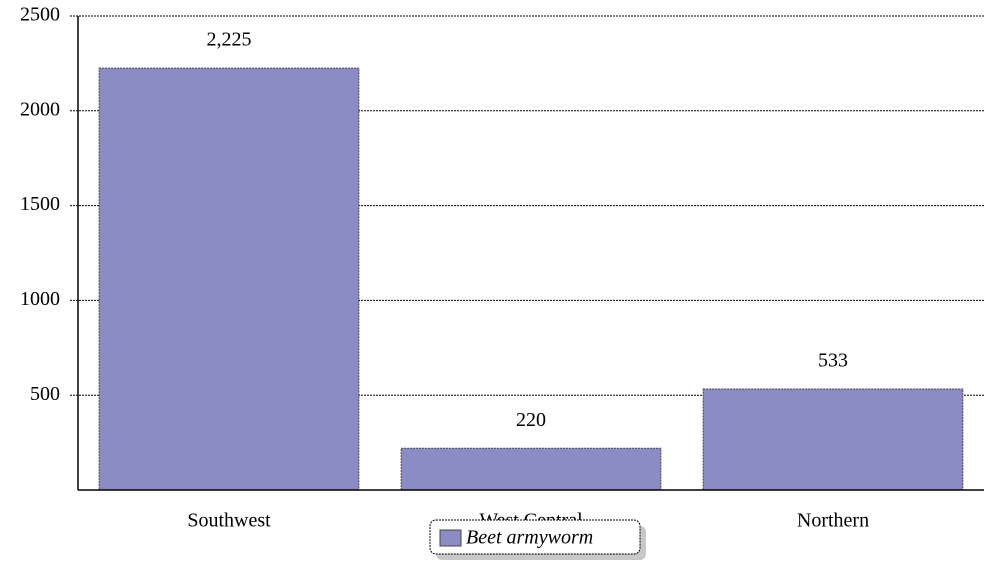  Describe the element at coordinates (833, 521) in the screenshot. I see `x-tick-label: Northern` at that location.